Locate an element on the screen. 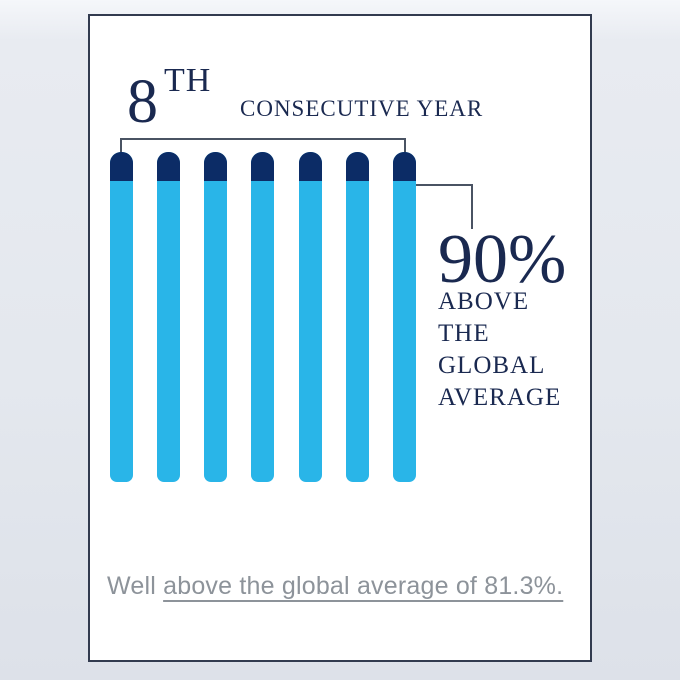 Image resolution: width=680 pixels, height=680 pixels. callout-connector is located at coordinates (444, 206).